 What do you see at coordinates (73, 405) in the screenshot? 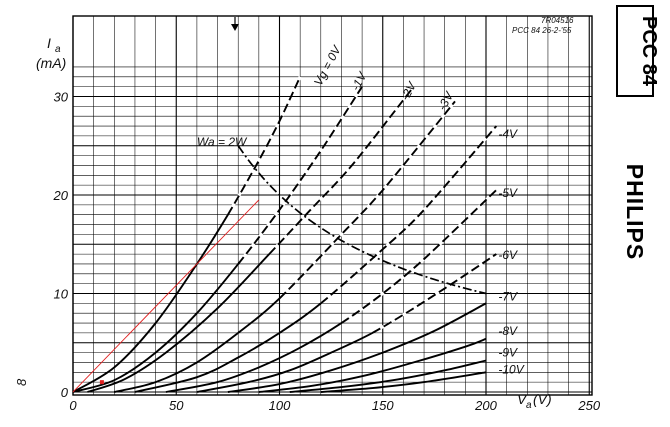
I see `x-tick-label: 0` at bounding box center [73, 405].